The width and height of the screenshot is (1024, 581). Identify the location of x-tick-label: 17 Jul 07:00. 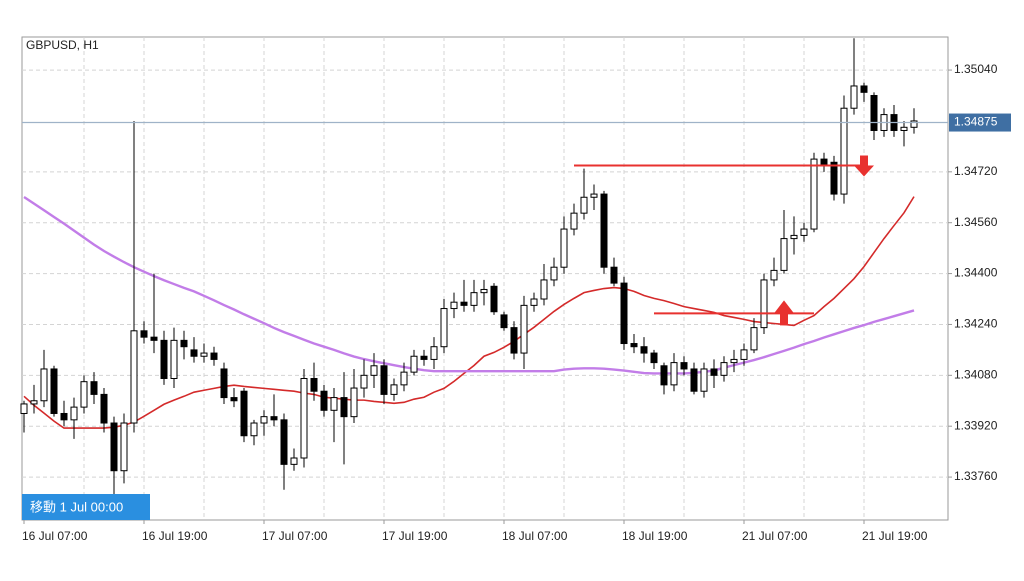
(295, 536).